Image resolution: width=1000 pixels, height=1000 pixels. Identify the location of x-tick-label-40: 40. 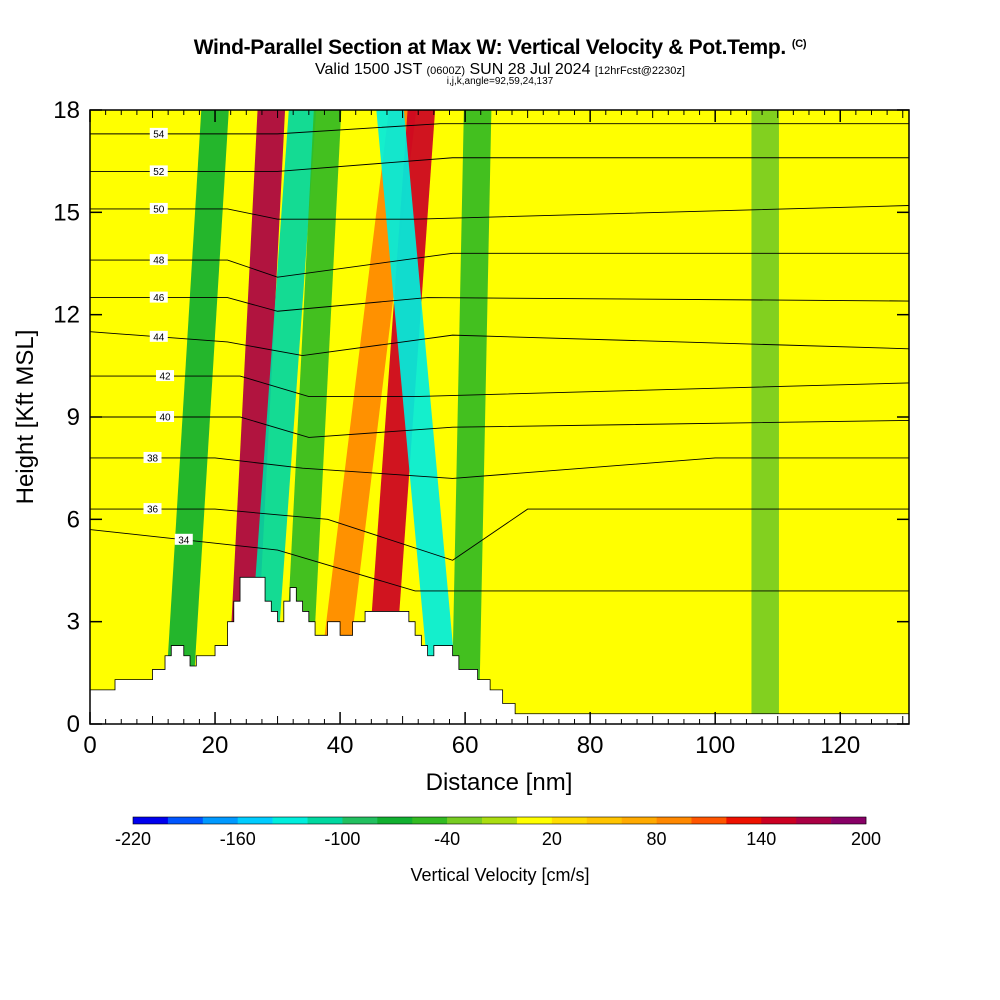
(340, 745).